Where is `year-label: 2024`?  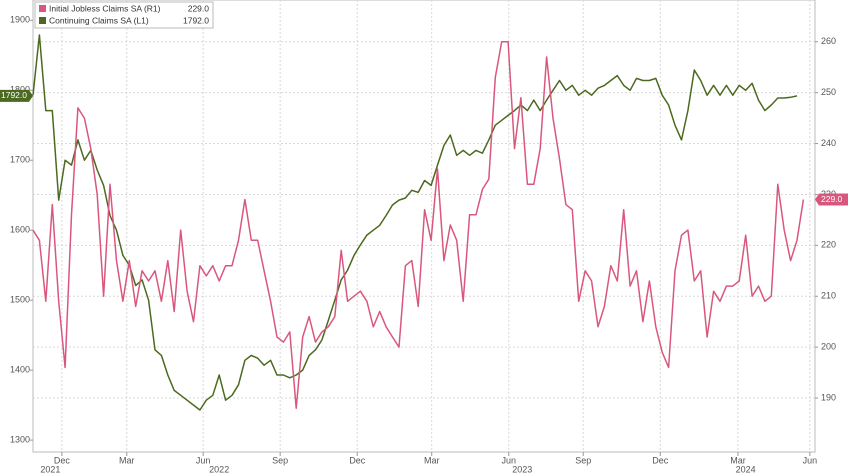 year-label: 2024 is located at coordinates (746, 469).